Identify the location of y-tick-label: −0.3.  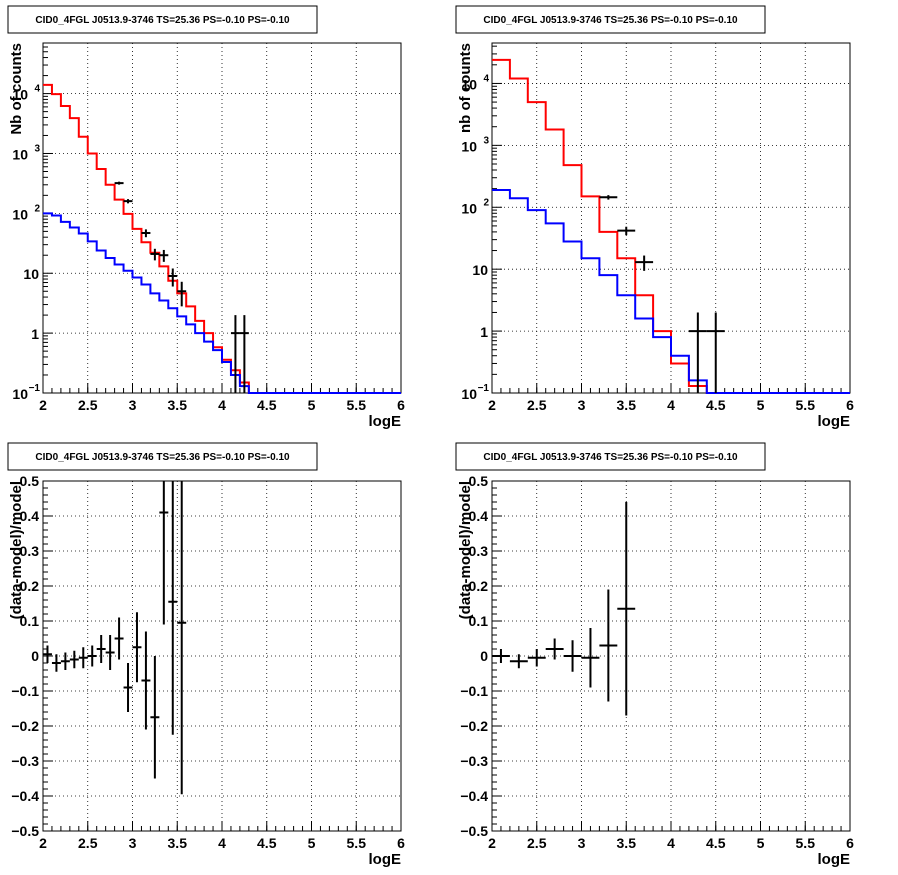
(25, 761).